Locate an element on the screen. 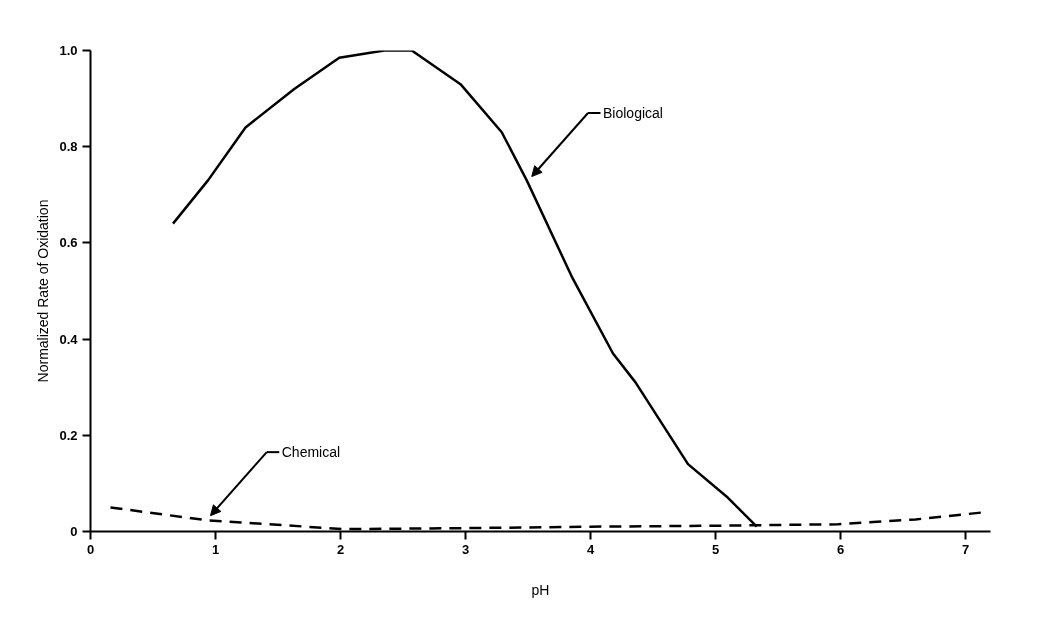  x-tick-label: 3 is located at coordinates (465, 549).